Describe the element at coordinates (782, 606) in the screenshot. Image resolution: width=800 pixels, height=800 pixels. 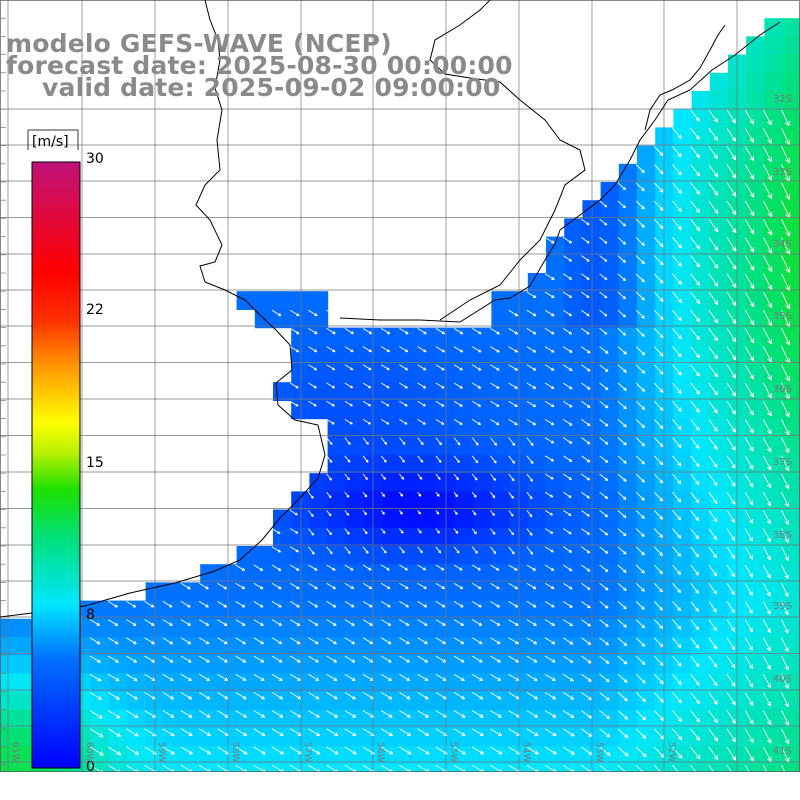
I see `lat-label-39s: 39S` at that location.